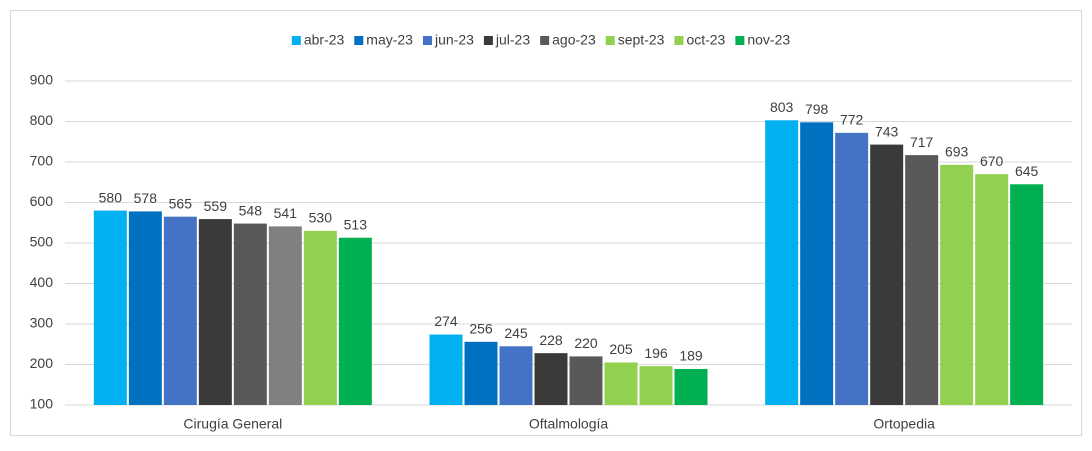 This screenshot has height=451, width=1092. I want to click on legend-label: oct-23, so click(705, 40).